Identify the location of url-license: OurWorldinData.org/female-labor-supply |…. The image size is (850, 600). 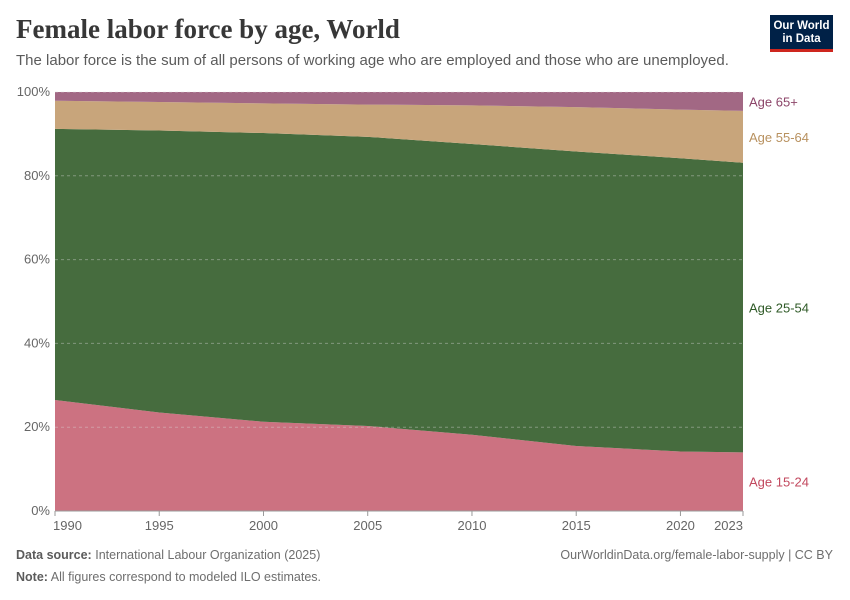
(696, 555).